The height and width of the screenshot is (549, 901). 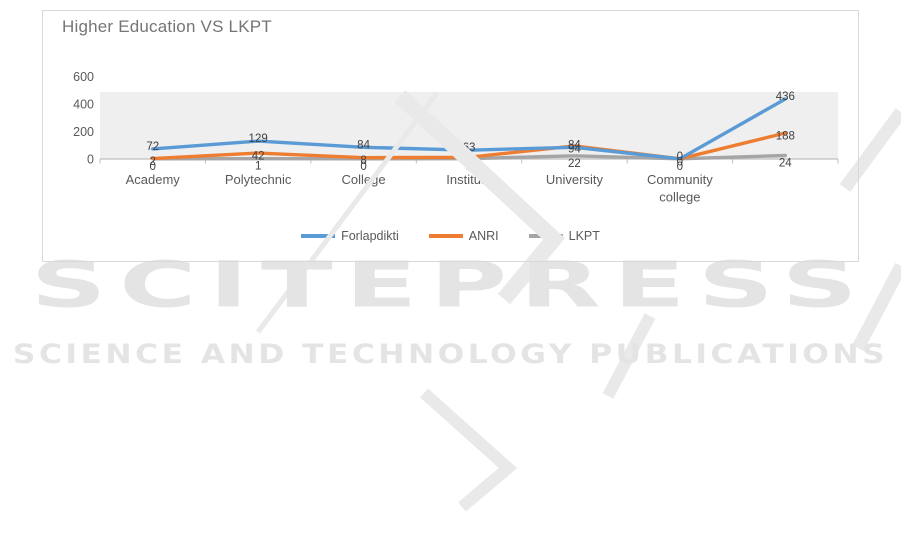 What do you see at coordinates (679, 197) in the screenshot?
I see `x-axis-category-label: college` at bounding box center [679, 197].